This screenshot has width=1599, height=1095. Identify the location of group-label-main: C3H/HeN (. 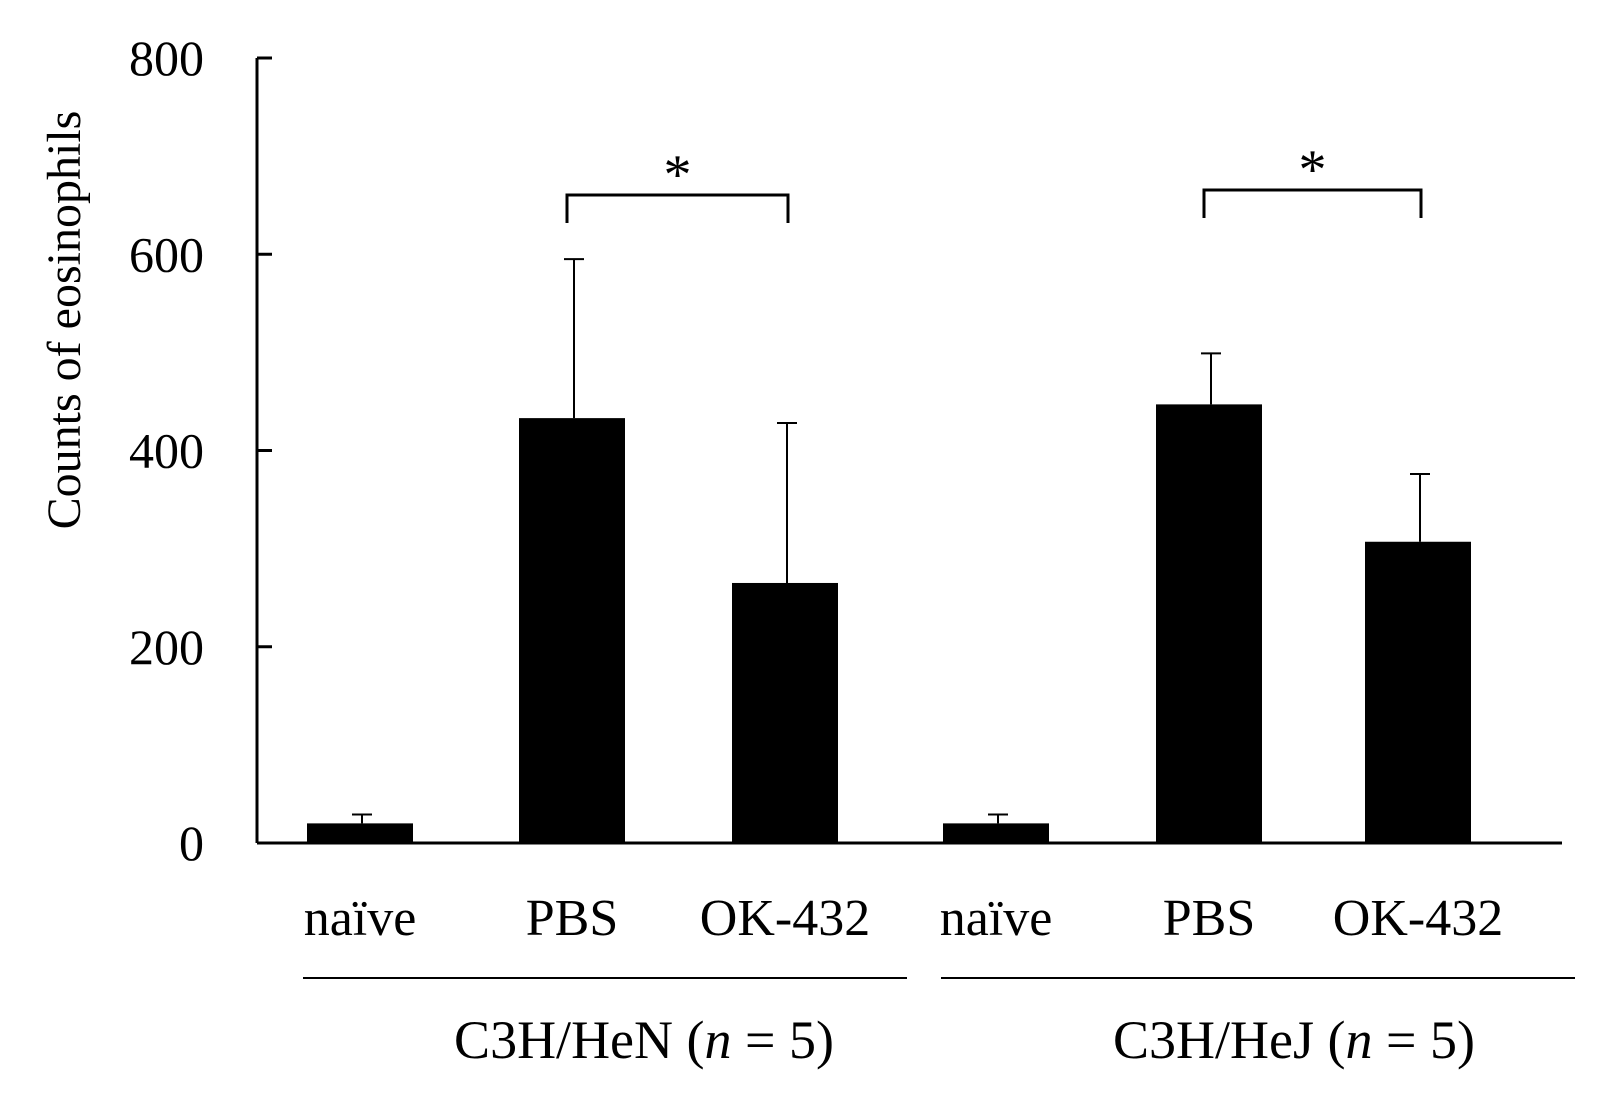
(579, 1040).